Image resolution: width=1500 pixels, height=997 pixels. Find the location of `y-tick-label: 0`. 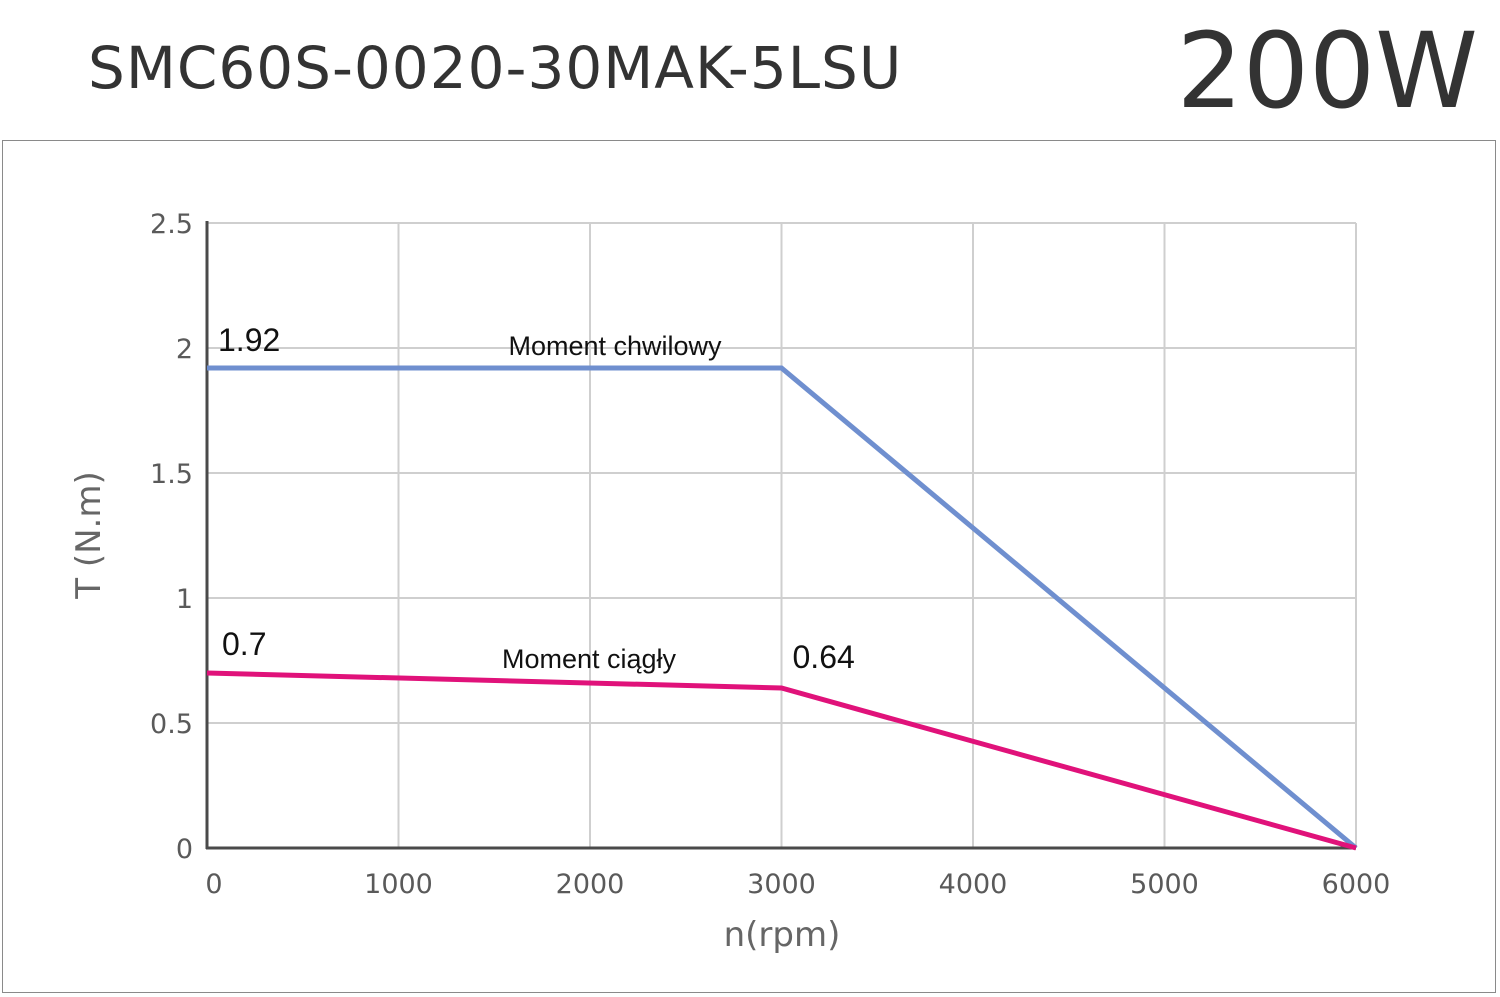

y-tick-label: 0 is located at coordinates (184, 849).